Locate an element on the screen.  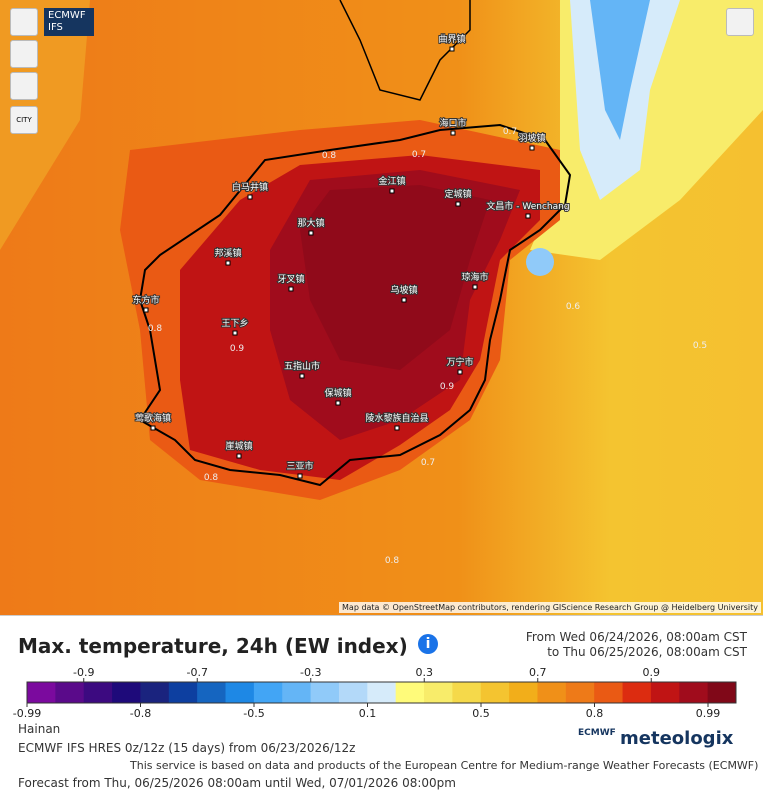
place-label: 定城镇 is located at coordinates (457, 194).